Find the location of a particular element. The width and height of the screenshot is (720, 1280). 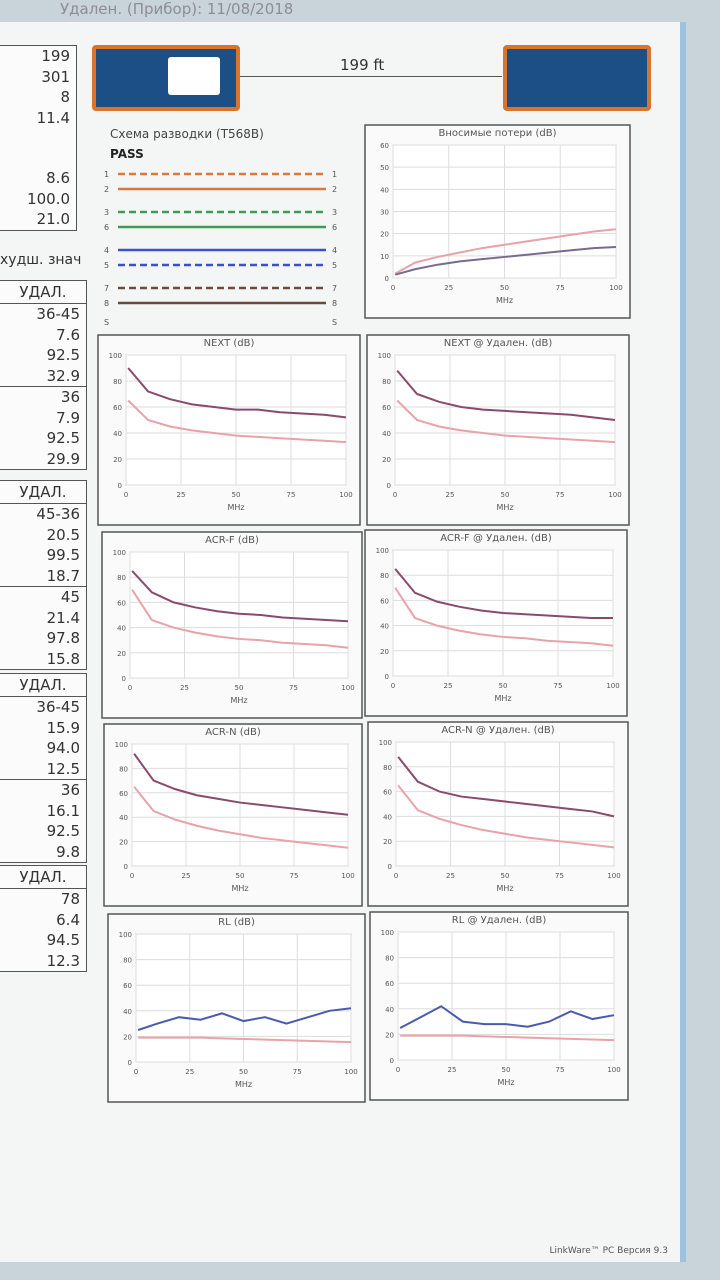

y-tick-label: 10 is located at coordinates (384, 257).